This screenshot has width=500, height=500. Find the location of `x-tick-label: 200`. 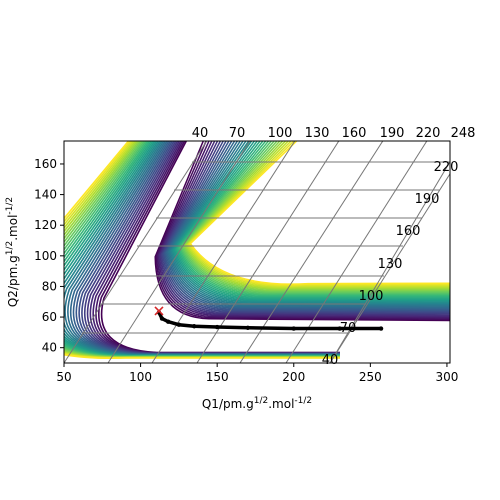

x-tick-label: 200 is located at coordinates (293, 377).